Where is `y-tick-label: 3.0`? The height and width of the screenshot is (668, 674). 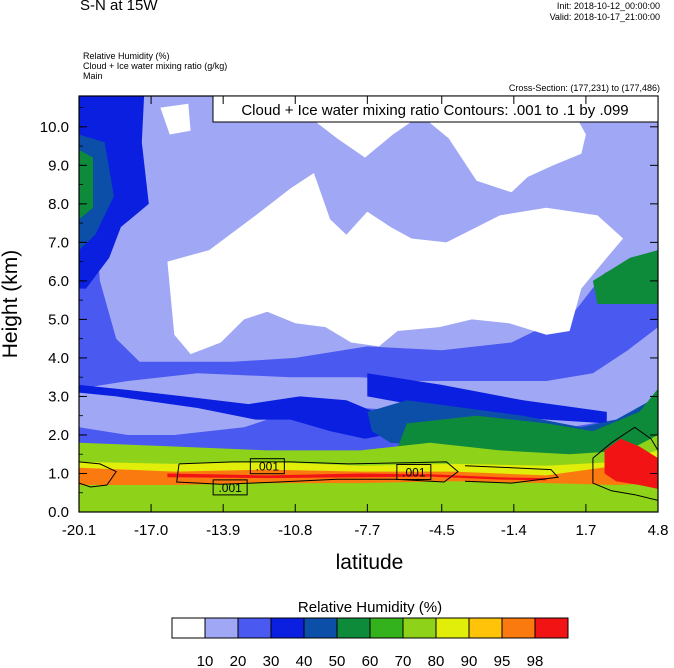
y-tick-label: 3.0 is located at coordinates (58, 396).